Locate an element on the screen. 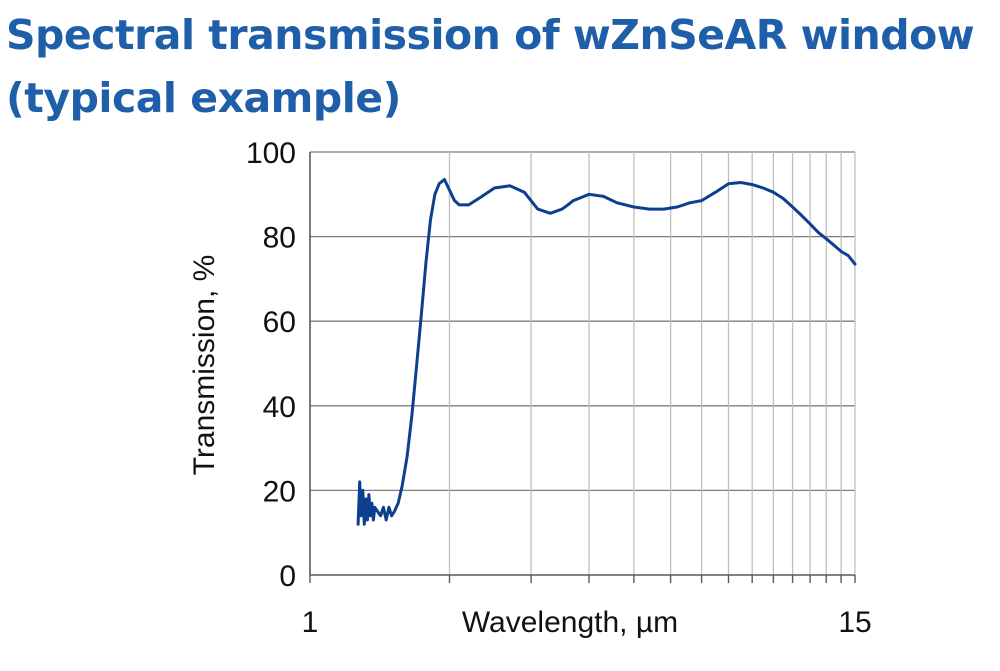  x-axis-title: Wavelength, µm is located at coordinates (570, 622).